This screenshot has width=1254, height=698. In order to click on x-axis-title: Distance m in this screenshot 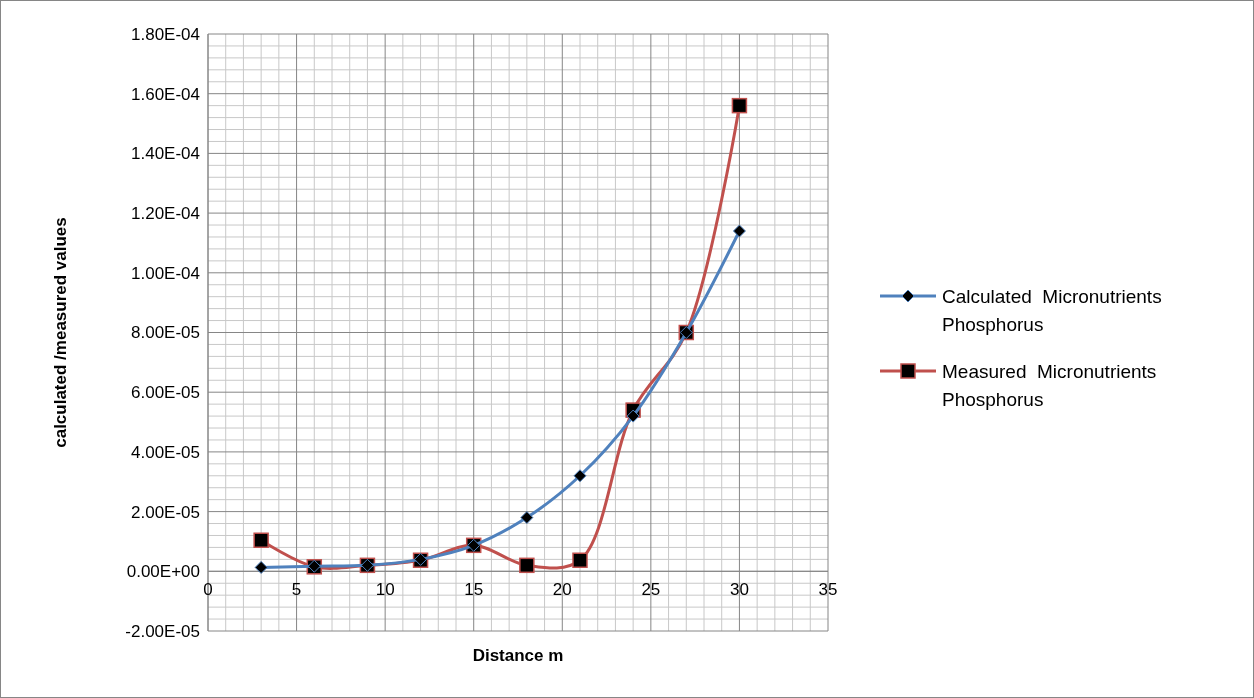, I will do `click(518, 655)`.